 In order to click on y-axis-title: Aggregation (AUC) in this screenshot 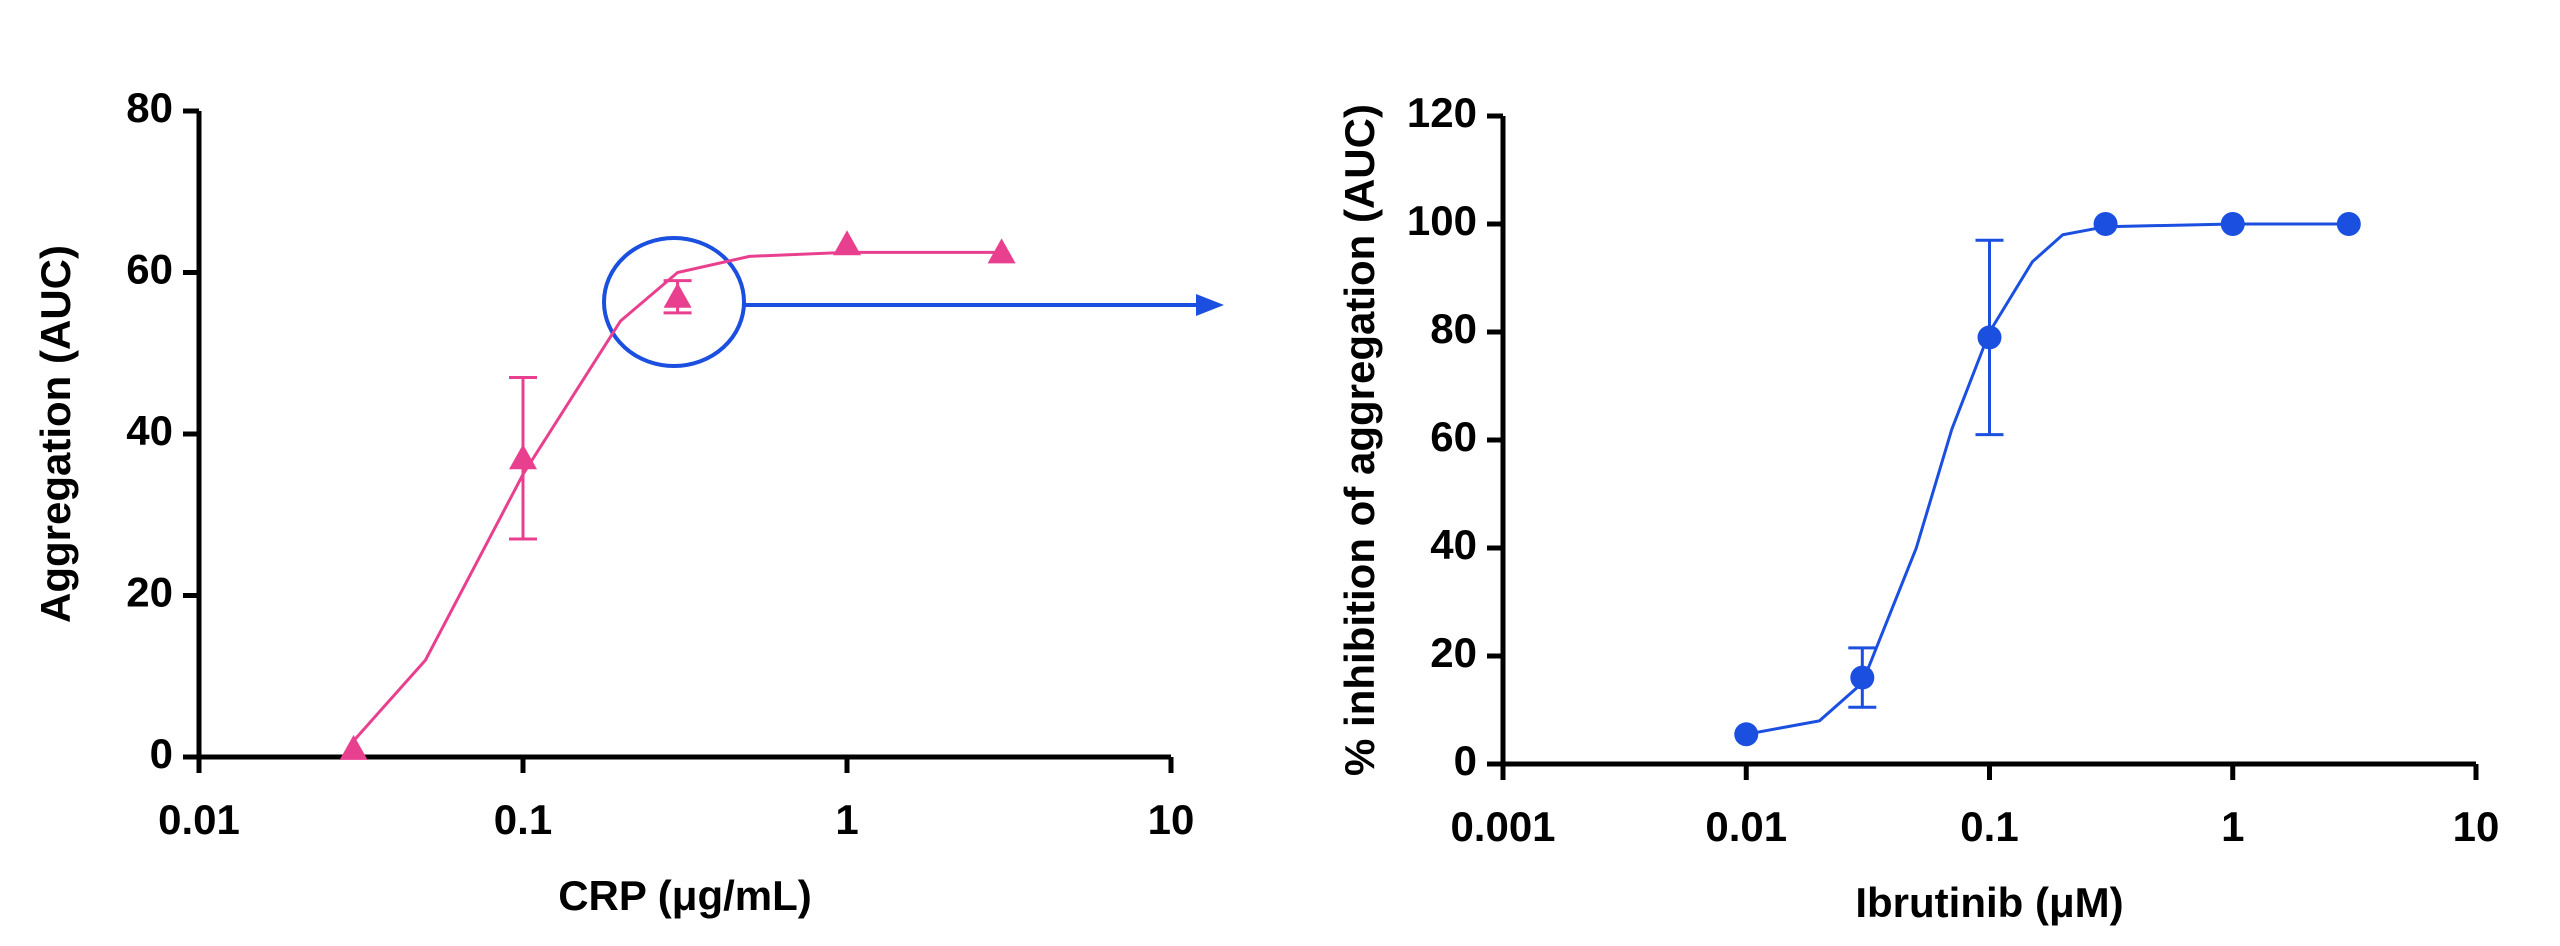, I will do `click(55, 434)`.